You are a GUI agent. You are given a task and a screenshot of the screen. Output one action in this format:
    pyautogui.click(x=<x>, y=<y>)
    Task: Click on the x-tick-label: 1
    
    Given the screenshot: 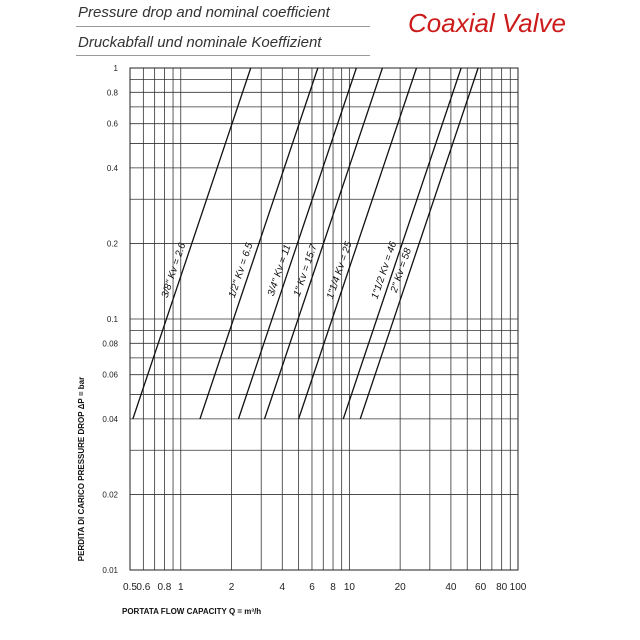 What is the action you would take?
    pyautogui.click(x=181, y=587)
    